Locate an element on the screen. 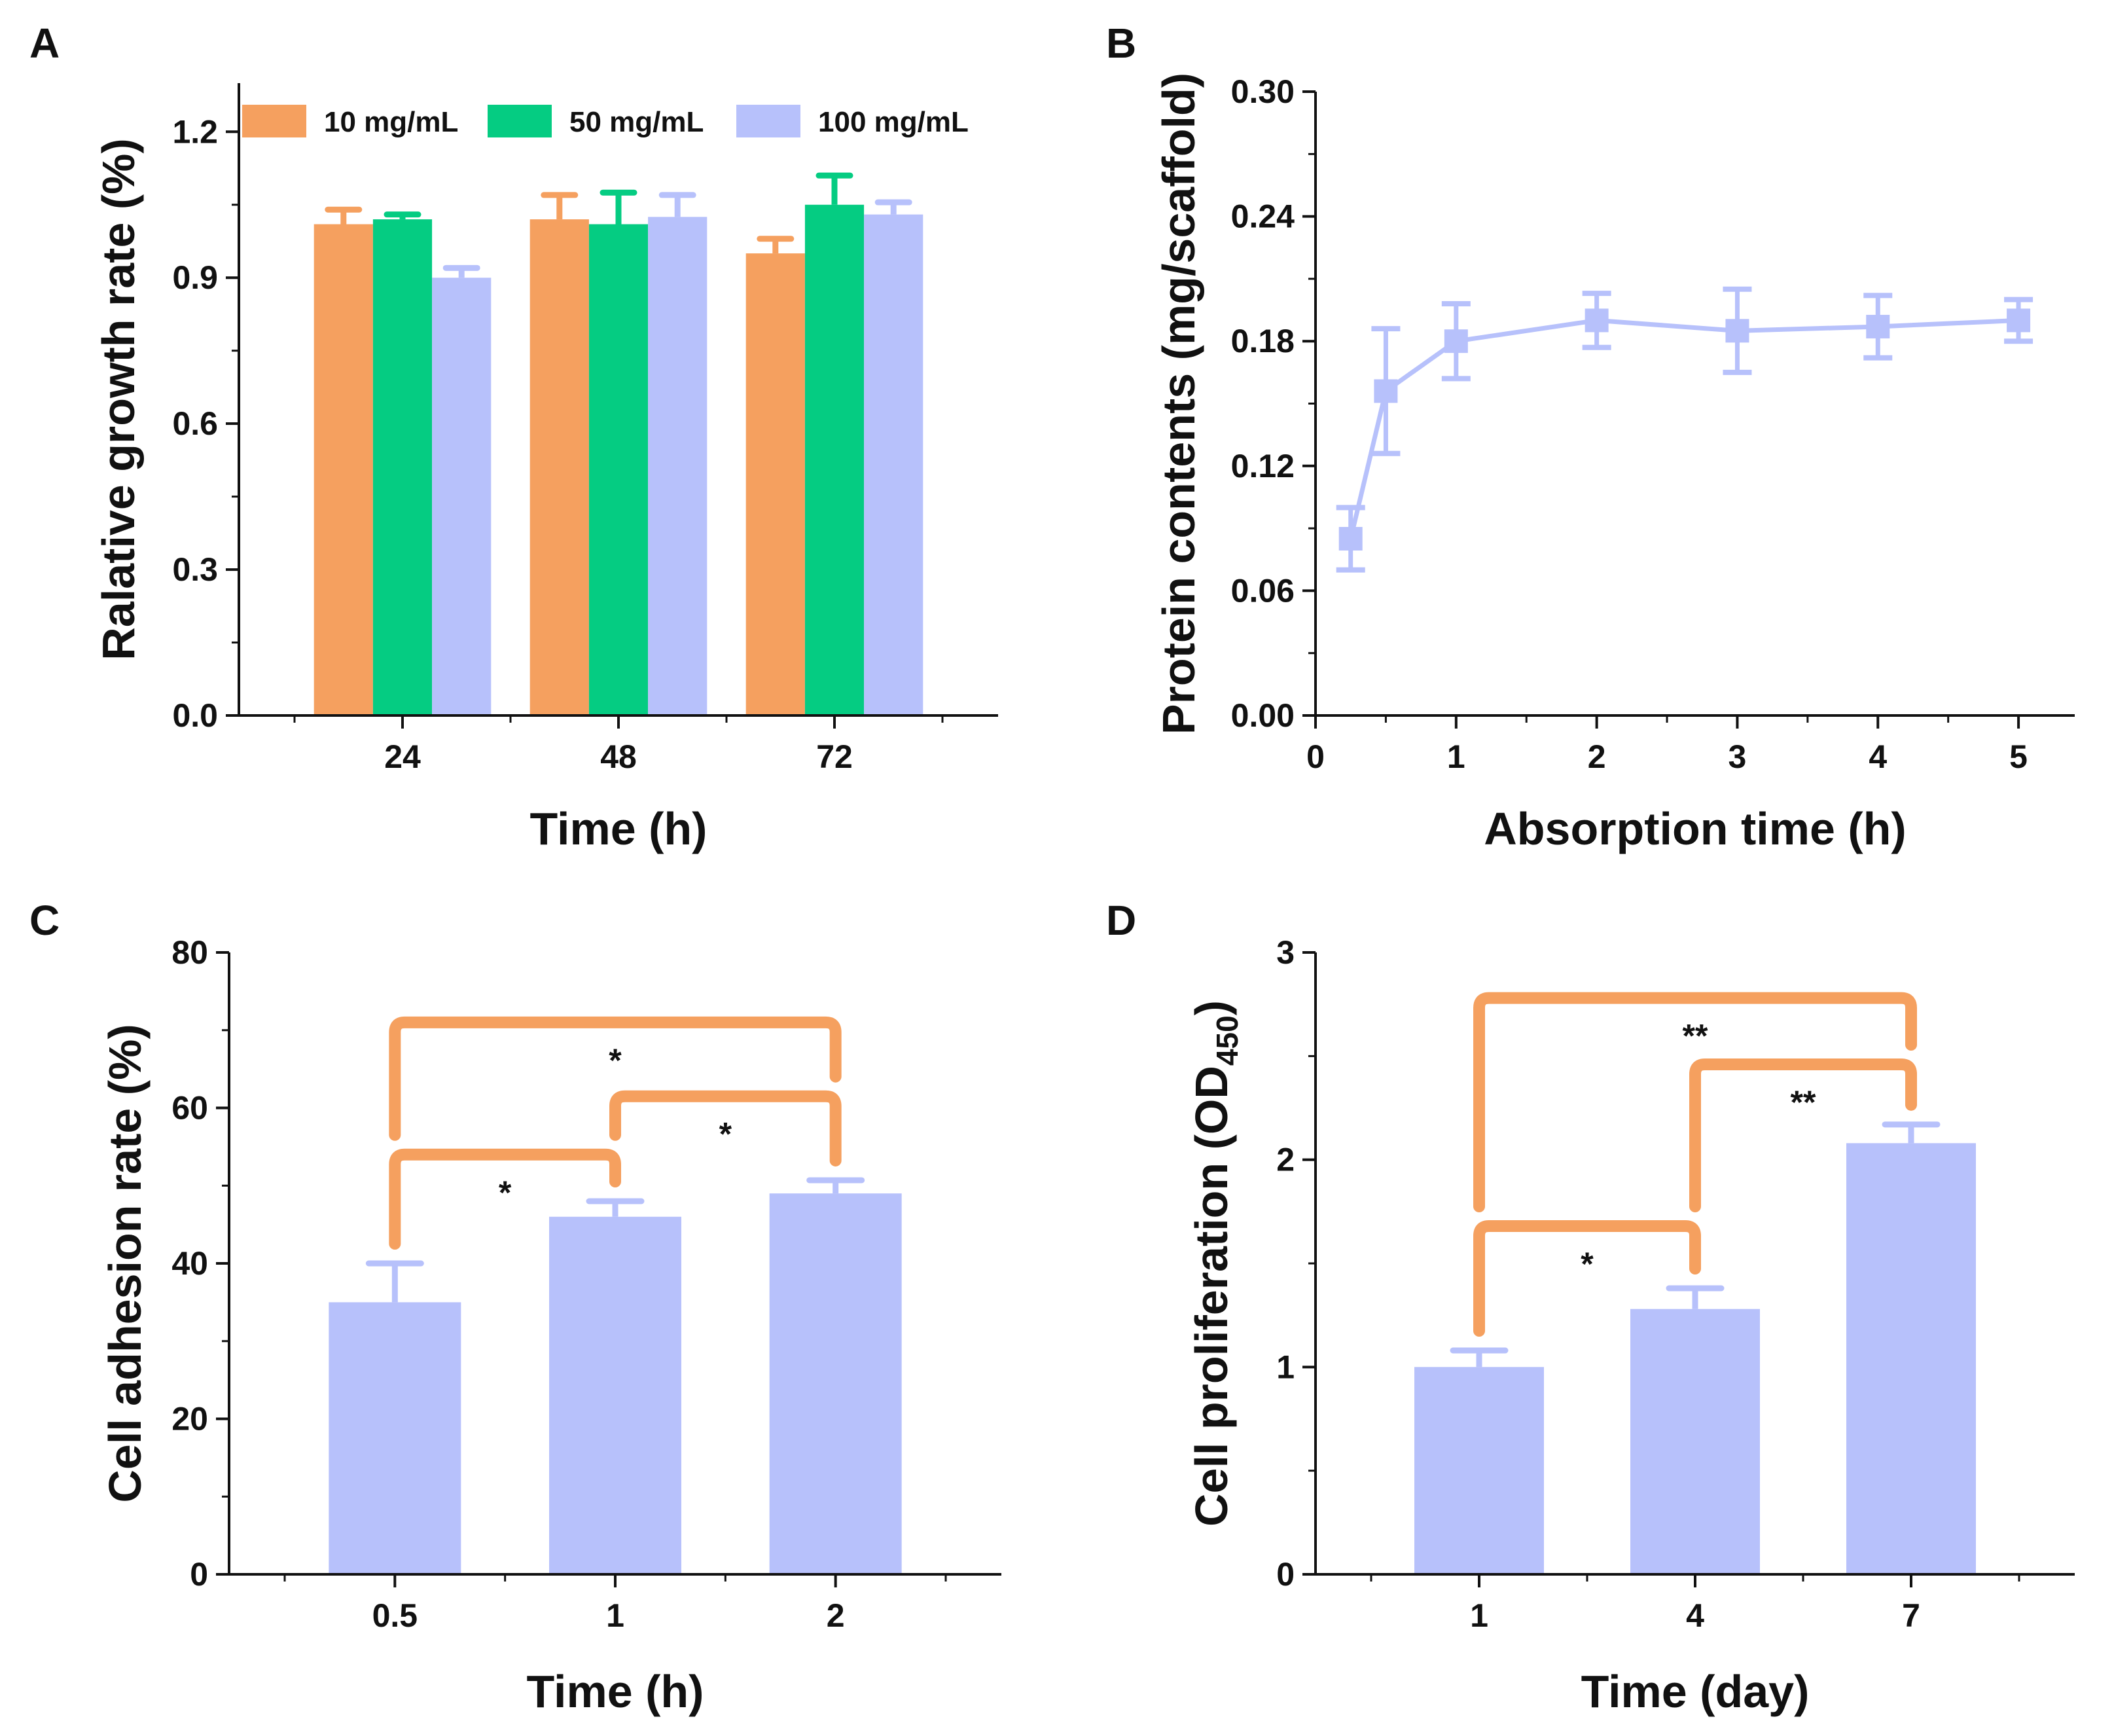 The width and height of the screenshot is (2114, 1736). panel-a-y-axis-title: Ralative growth rate (%) is located at coordinates (119, 399).